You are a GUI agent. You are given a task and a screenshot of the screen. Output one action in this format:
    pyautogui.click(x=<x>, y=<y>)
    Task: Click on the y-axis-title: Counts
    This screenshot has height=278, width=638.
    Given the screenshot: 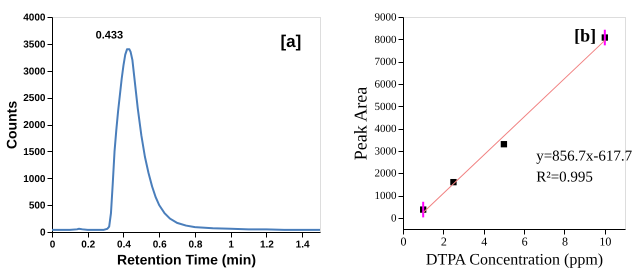 What is the action you would take?
    pyautogui.click(x=11, y=125)
    